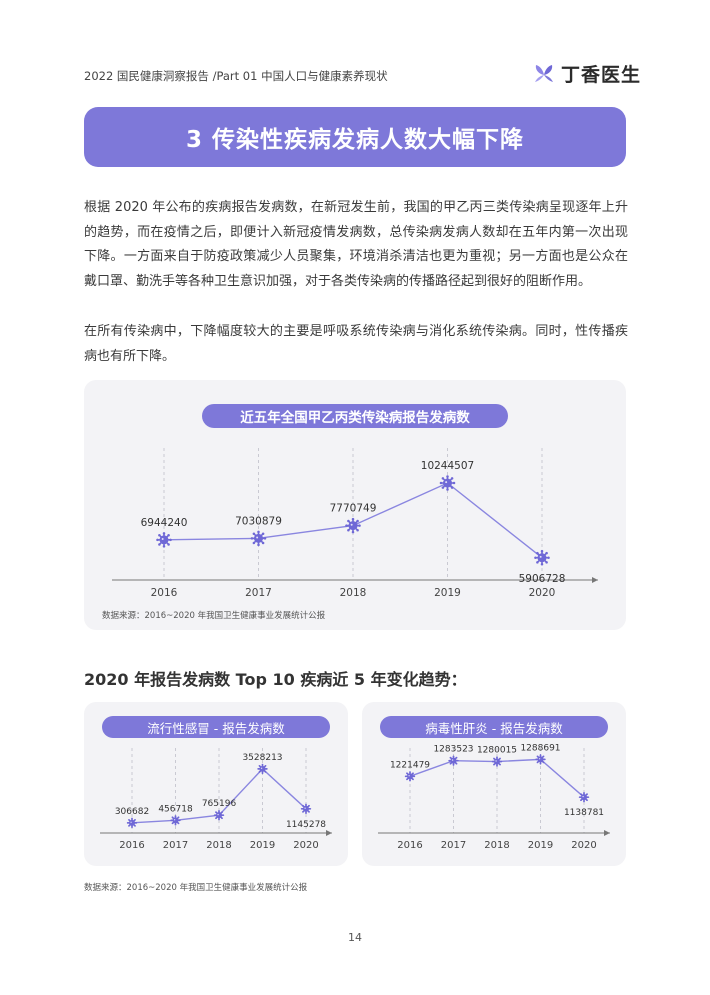 Image resolution: width=710 pixels, height=995 pixels. I want to click on data-label: 5906728, so click(542, 579).